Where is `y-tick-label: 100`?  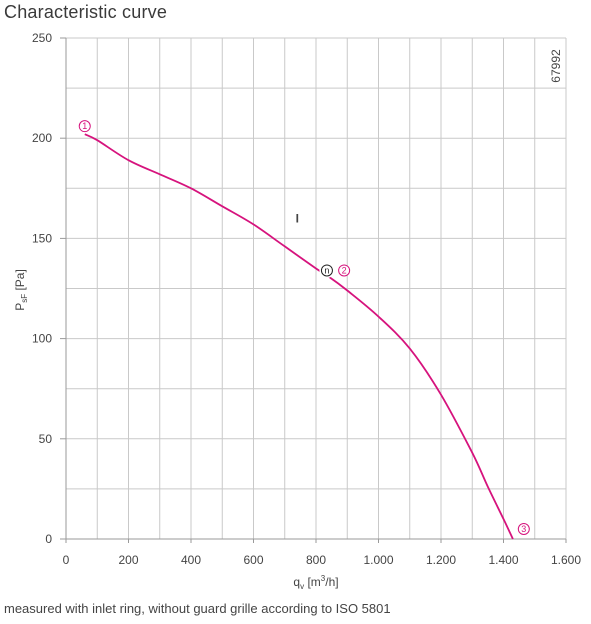
y-tick-label: 100 is located at coordinates (42, 339).